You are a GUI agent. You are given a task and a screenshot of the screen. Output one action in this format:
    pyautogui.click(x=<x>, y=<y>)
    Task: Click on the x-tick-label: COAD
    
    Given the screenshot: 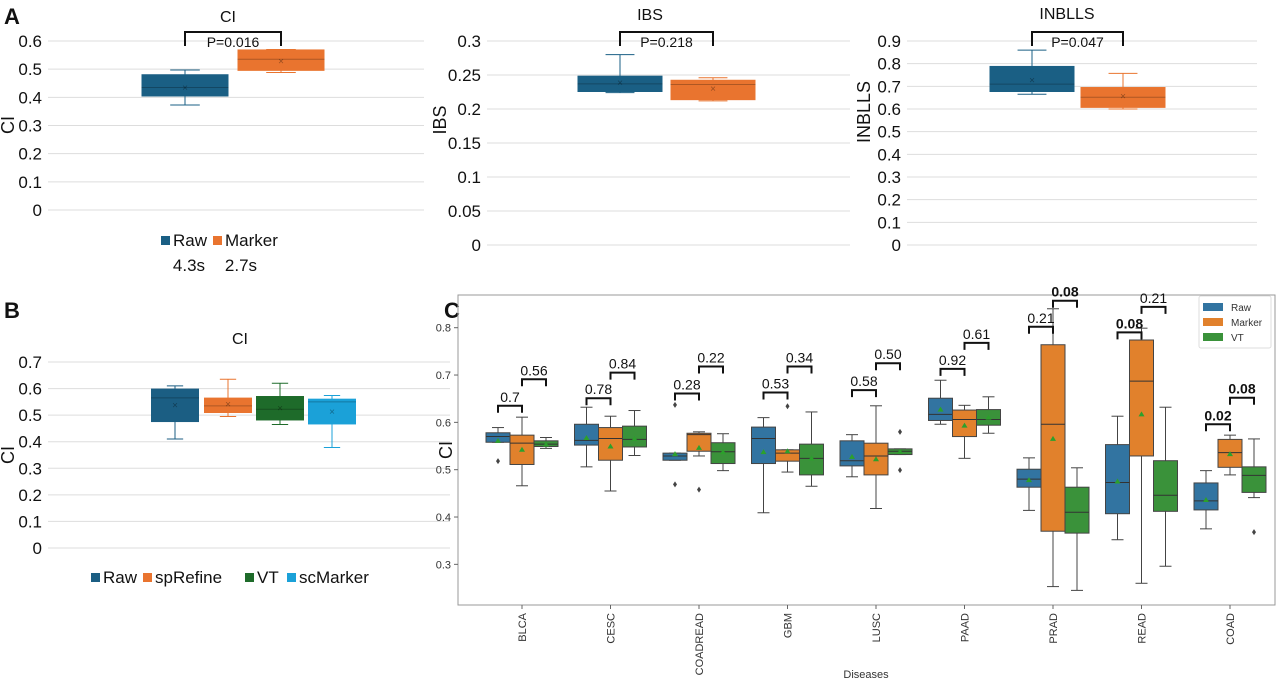 What is the action you would take?
    pyautogui.click(x=1231, y=629)
    